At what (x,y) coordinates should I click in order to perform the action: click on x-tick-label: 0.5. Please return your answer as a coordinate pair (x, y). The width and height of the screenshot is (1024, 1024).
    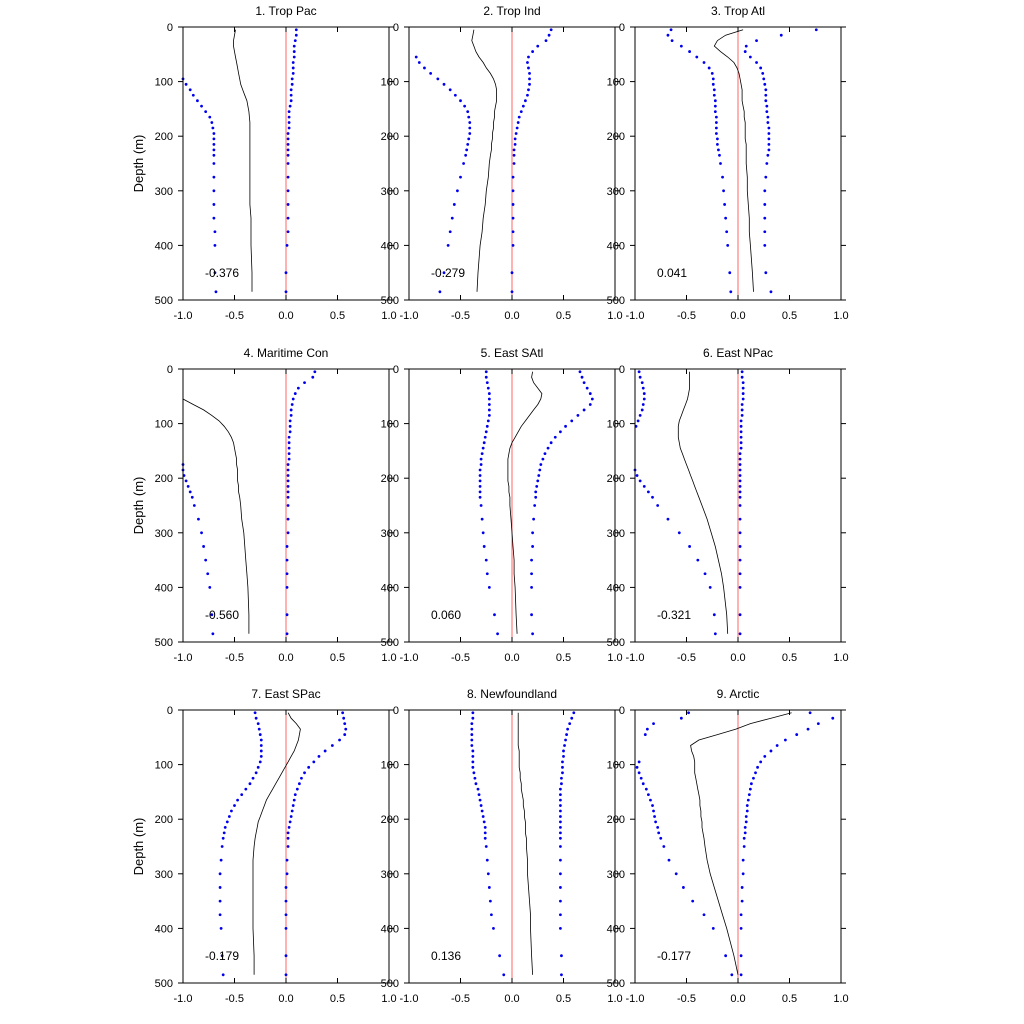
    Looking at the image, I should click on (337, 316).